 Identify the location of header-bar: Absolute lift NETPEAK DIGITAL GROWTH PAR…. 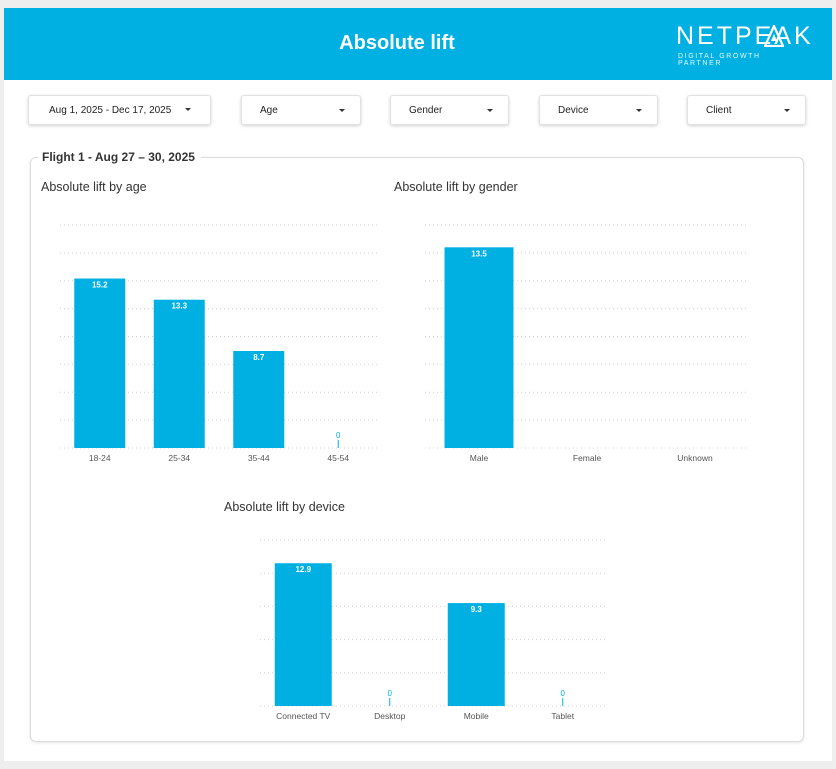
(418, 44).